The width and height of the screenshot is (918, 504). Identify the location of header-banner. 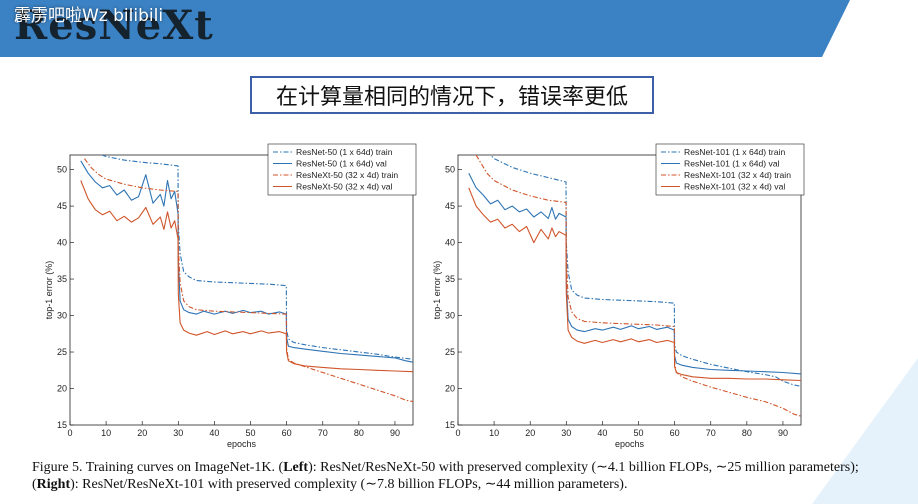
(425, 28).